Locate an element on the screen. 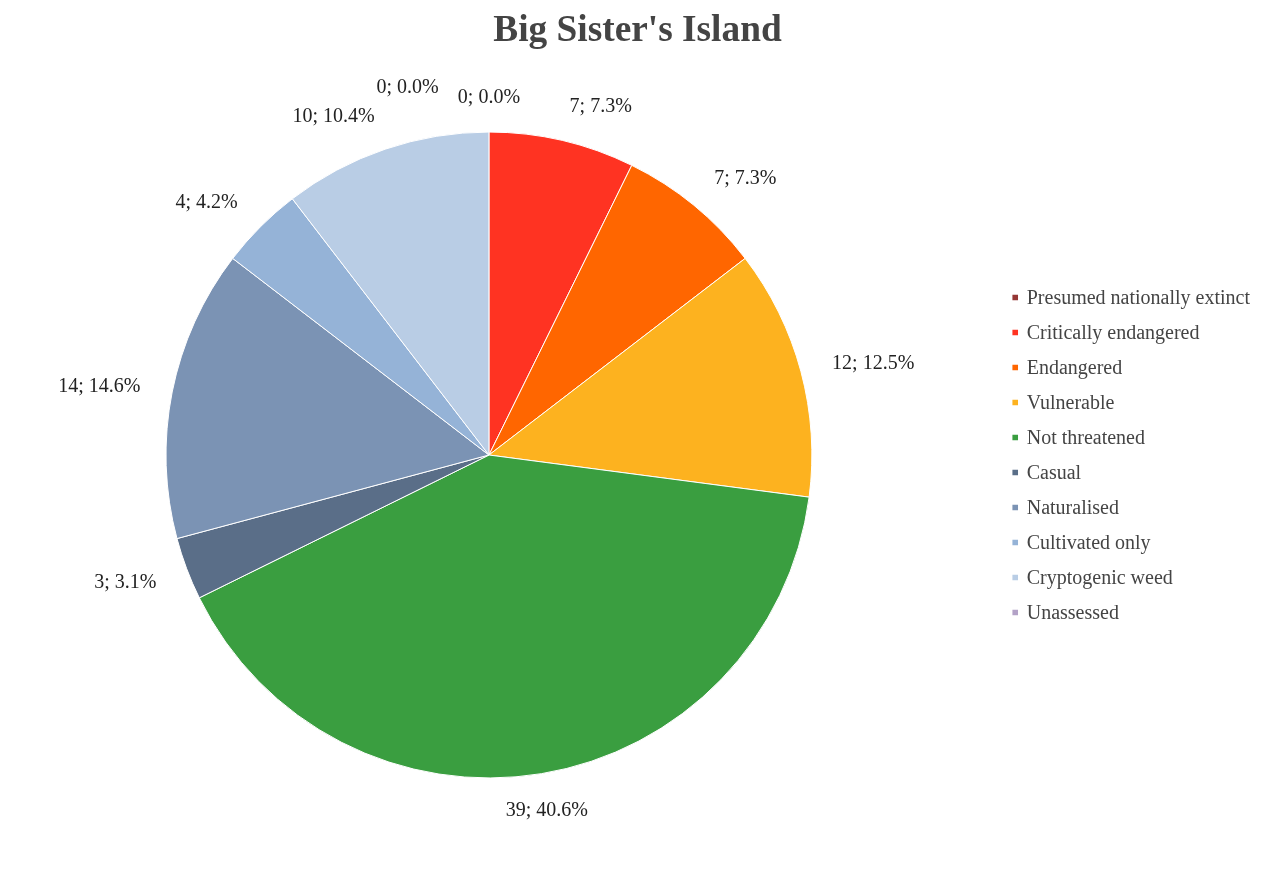  legend-label: Not threatened is located at coordinates (1085, 437).